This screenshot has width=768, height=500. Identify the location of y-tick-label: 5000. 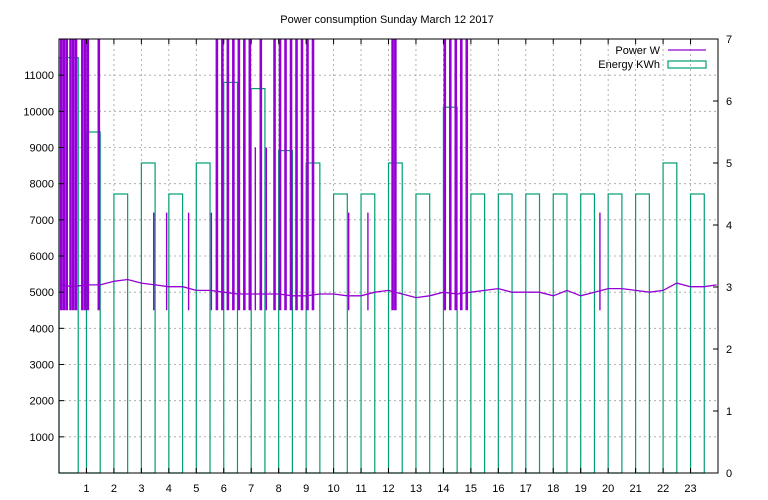
(42, 293).